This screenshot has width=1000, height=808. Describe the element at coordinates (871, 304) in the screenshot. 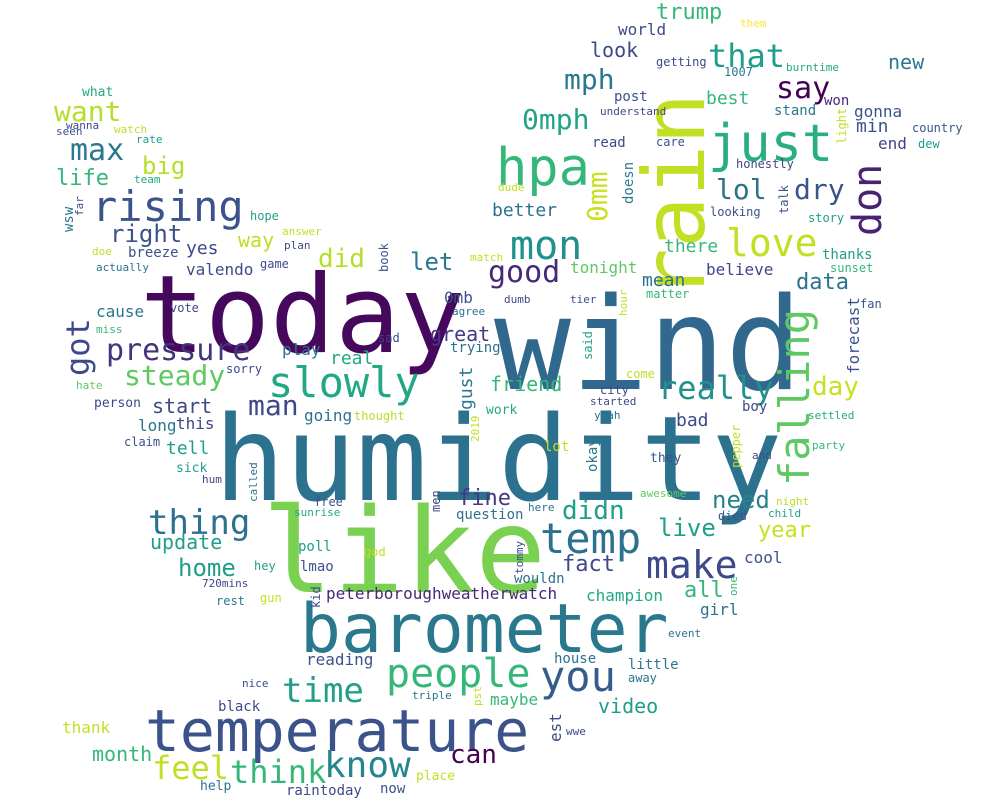

I see `word-fan: fan` at that location.